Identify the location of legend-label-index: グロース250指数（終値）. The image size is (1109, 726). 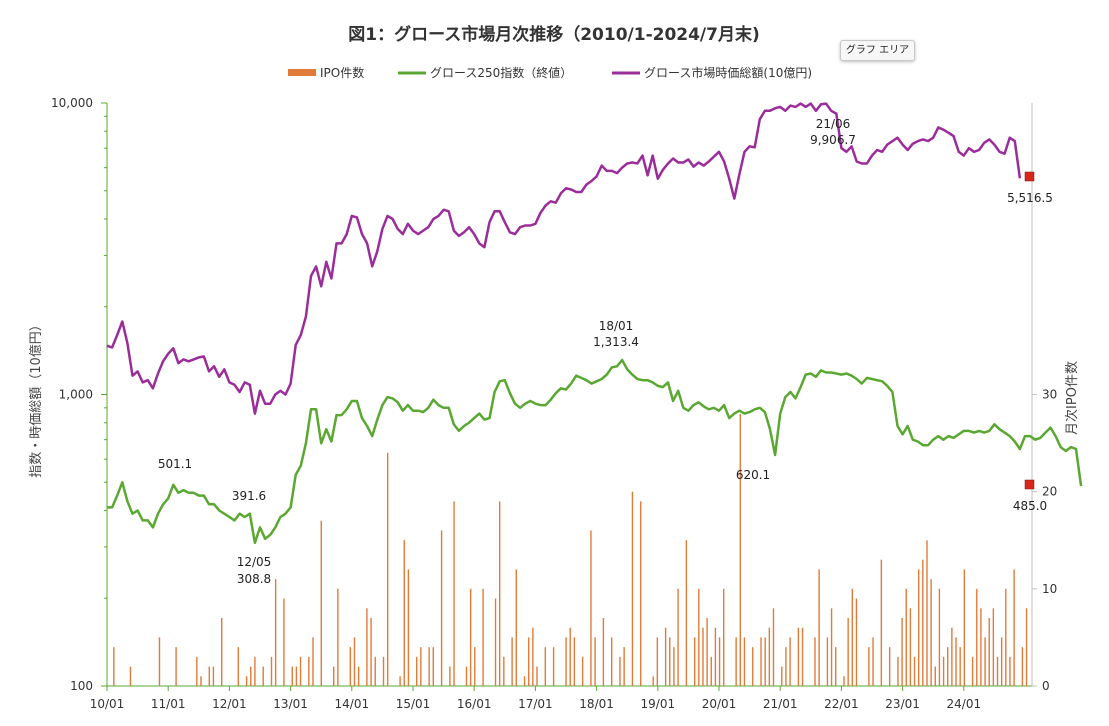
(501, 72).